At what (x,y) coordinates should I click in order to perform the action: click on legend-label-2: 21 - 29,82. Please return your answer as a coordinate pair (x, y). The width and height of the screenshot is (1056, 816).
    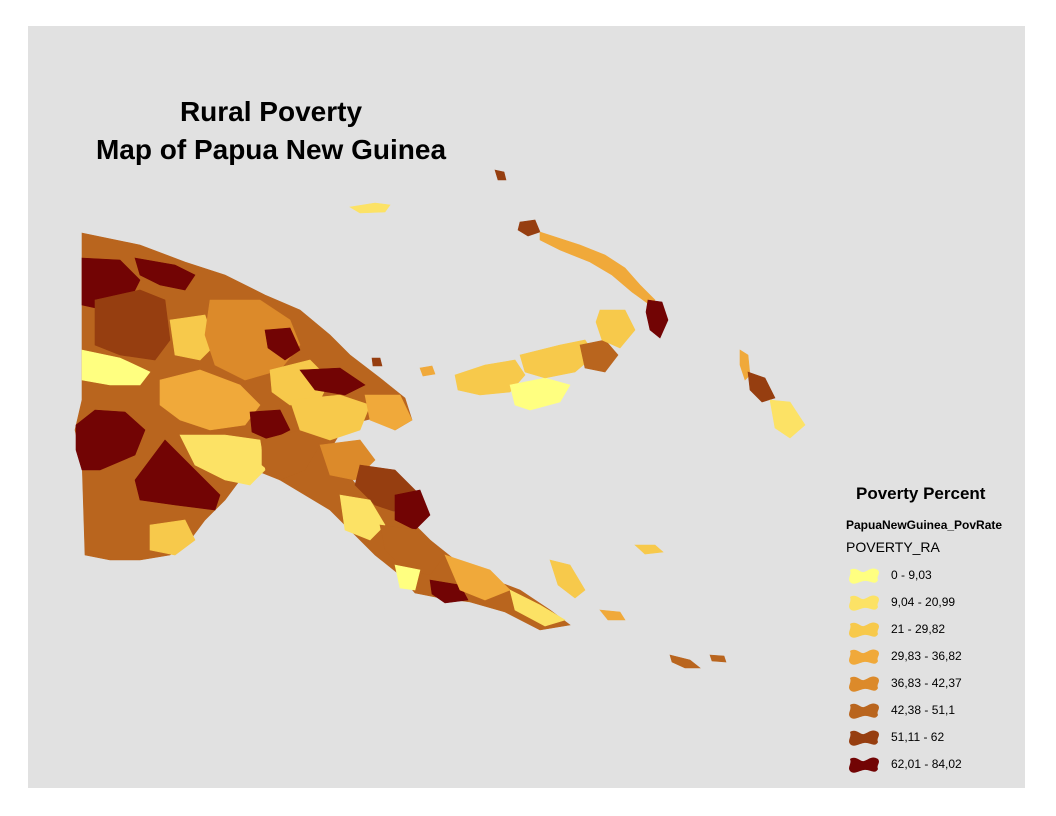
    Looking at the image, I should click on (918, 629).